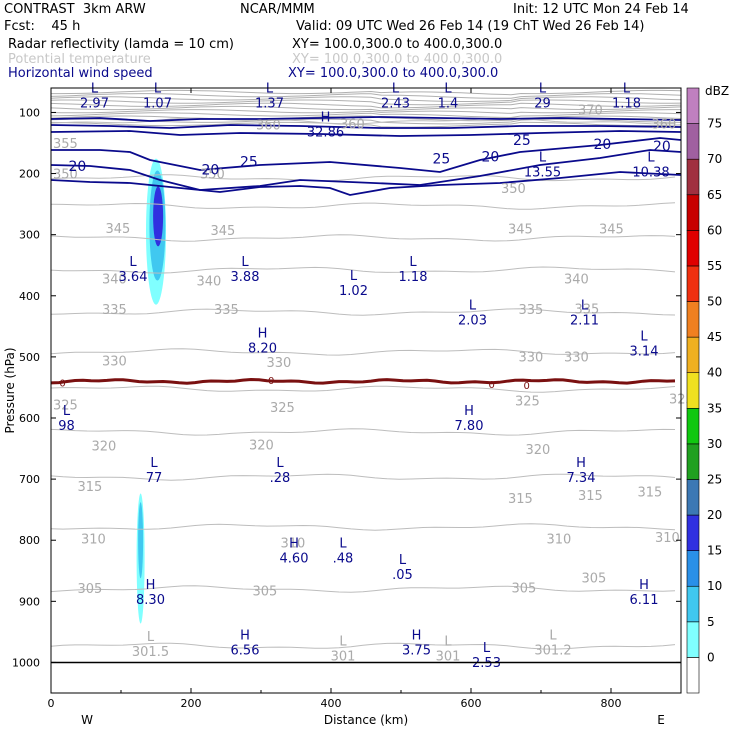  I want to click on colorbar-level-label: 15, so click(714, 551).